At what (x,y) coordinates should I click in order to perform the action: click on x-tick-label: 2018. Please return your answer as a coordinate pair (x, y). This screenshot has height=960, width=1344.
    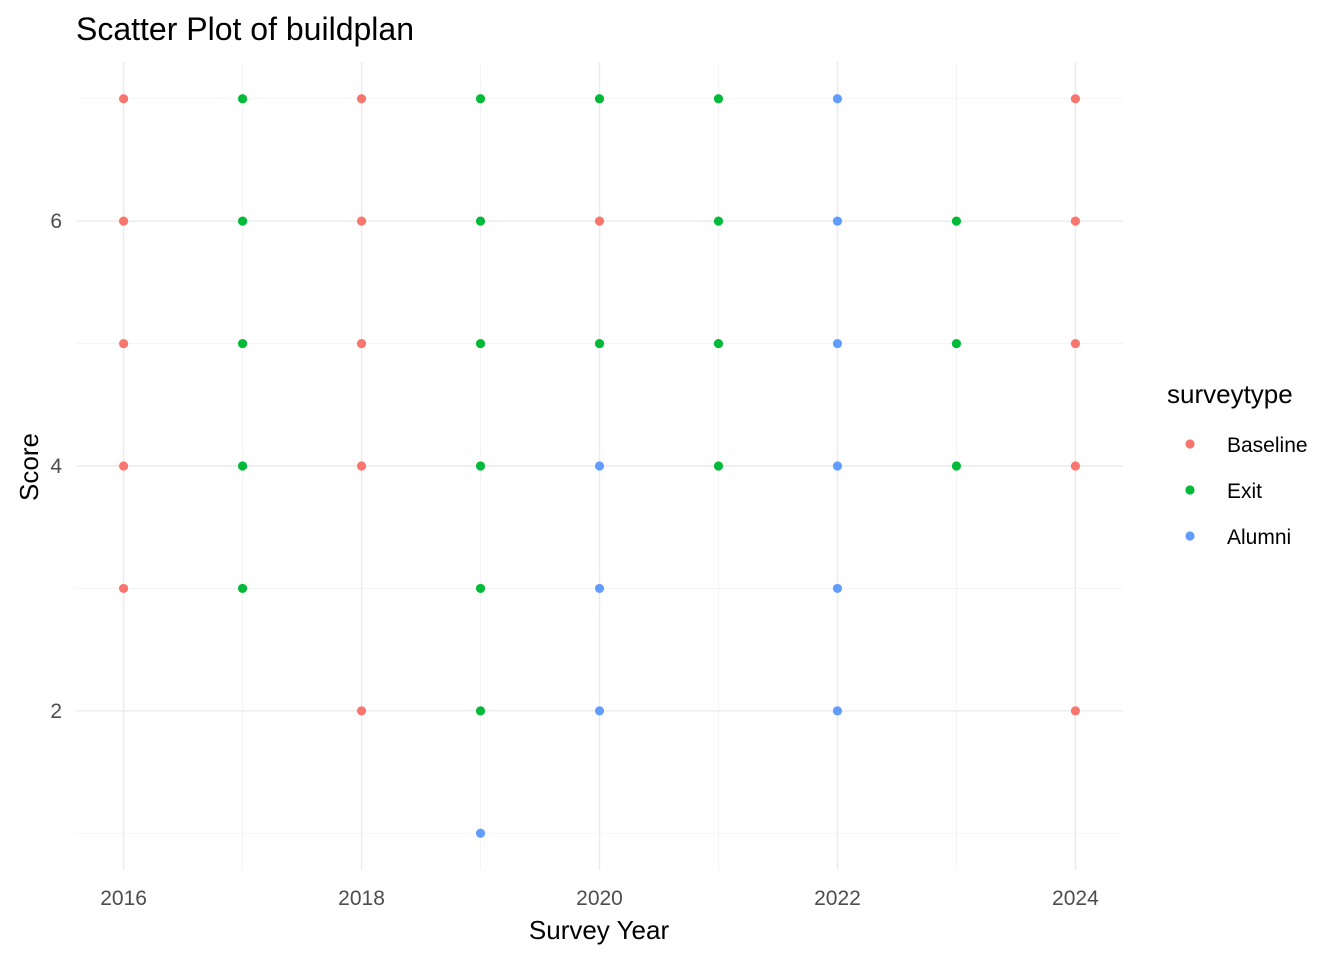
    Looking at the image, I should click on (361, 898).